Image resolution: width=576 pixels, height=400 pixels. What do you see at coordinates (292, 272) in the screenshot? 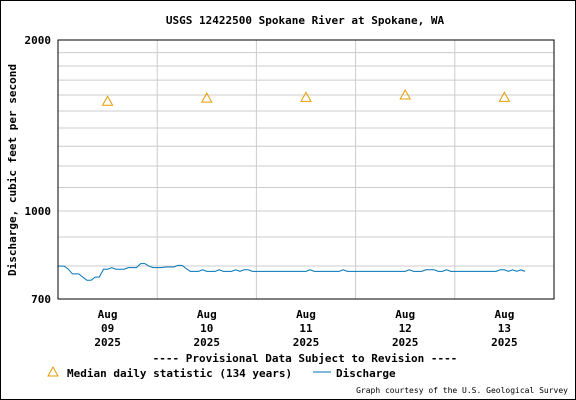
I see `discharge-line` at bounding box center [292, 272].